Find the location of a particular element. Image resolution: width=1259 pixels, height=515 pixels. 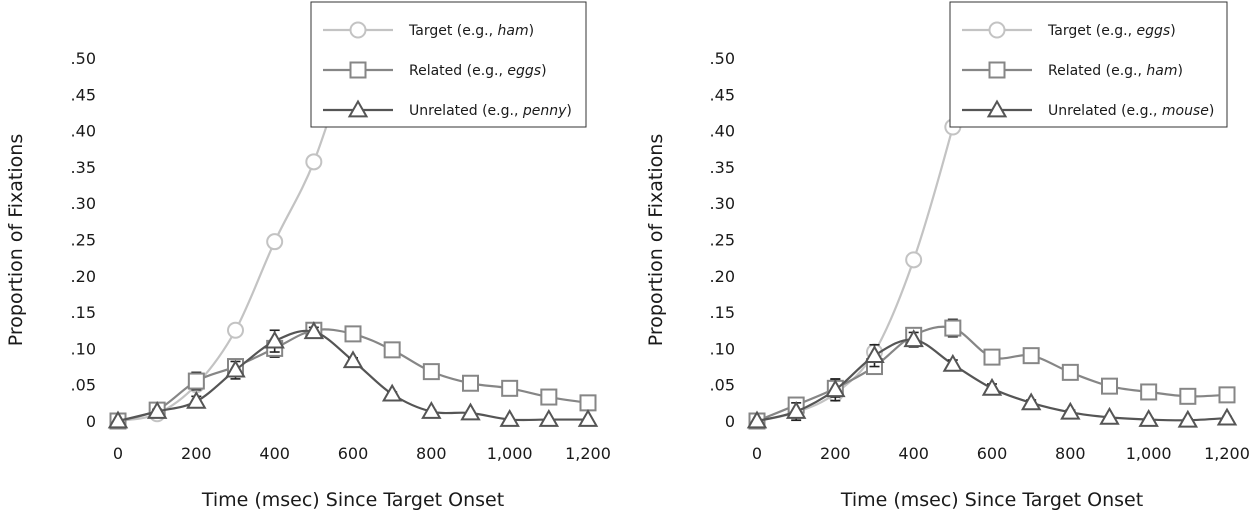

legend-label: Unrelated (e.g., penny) is located at coordinates (490, 111).